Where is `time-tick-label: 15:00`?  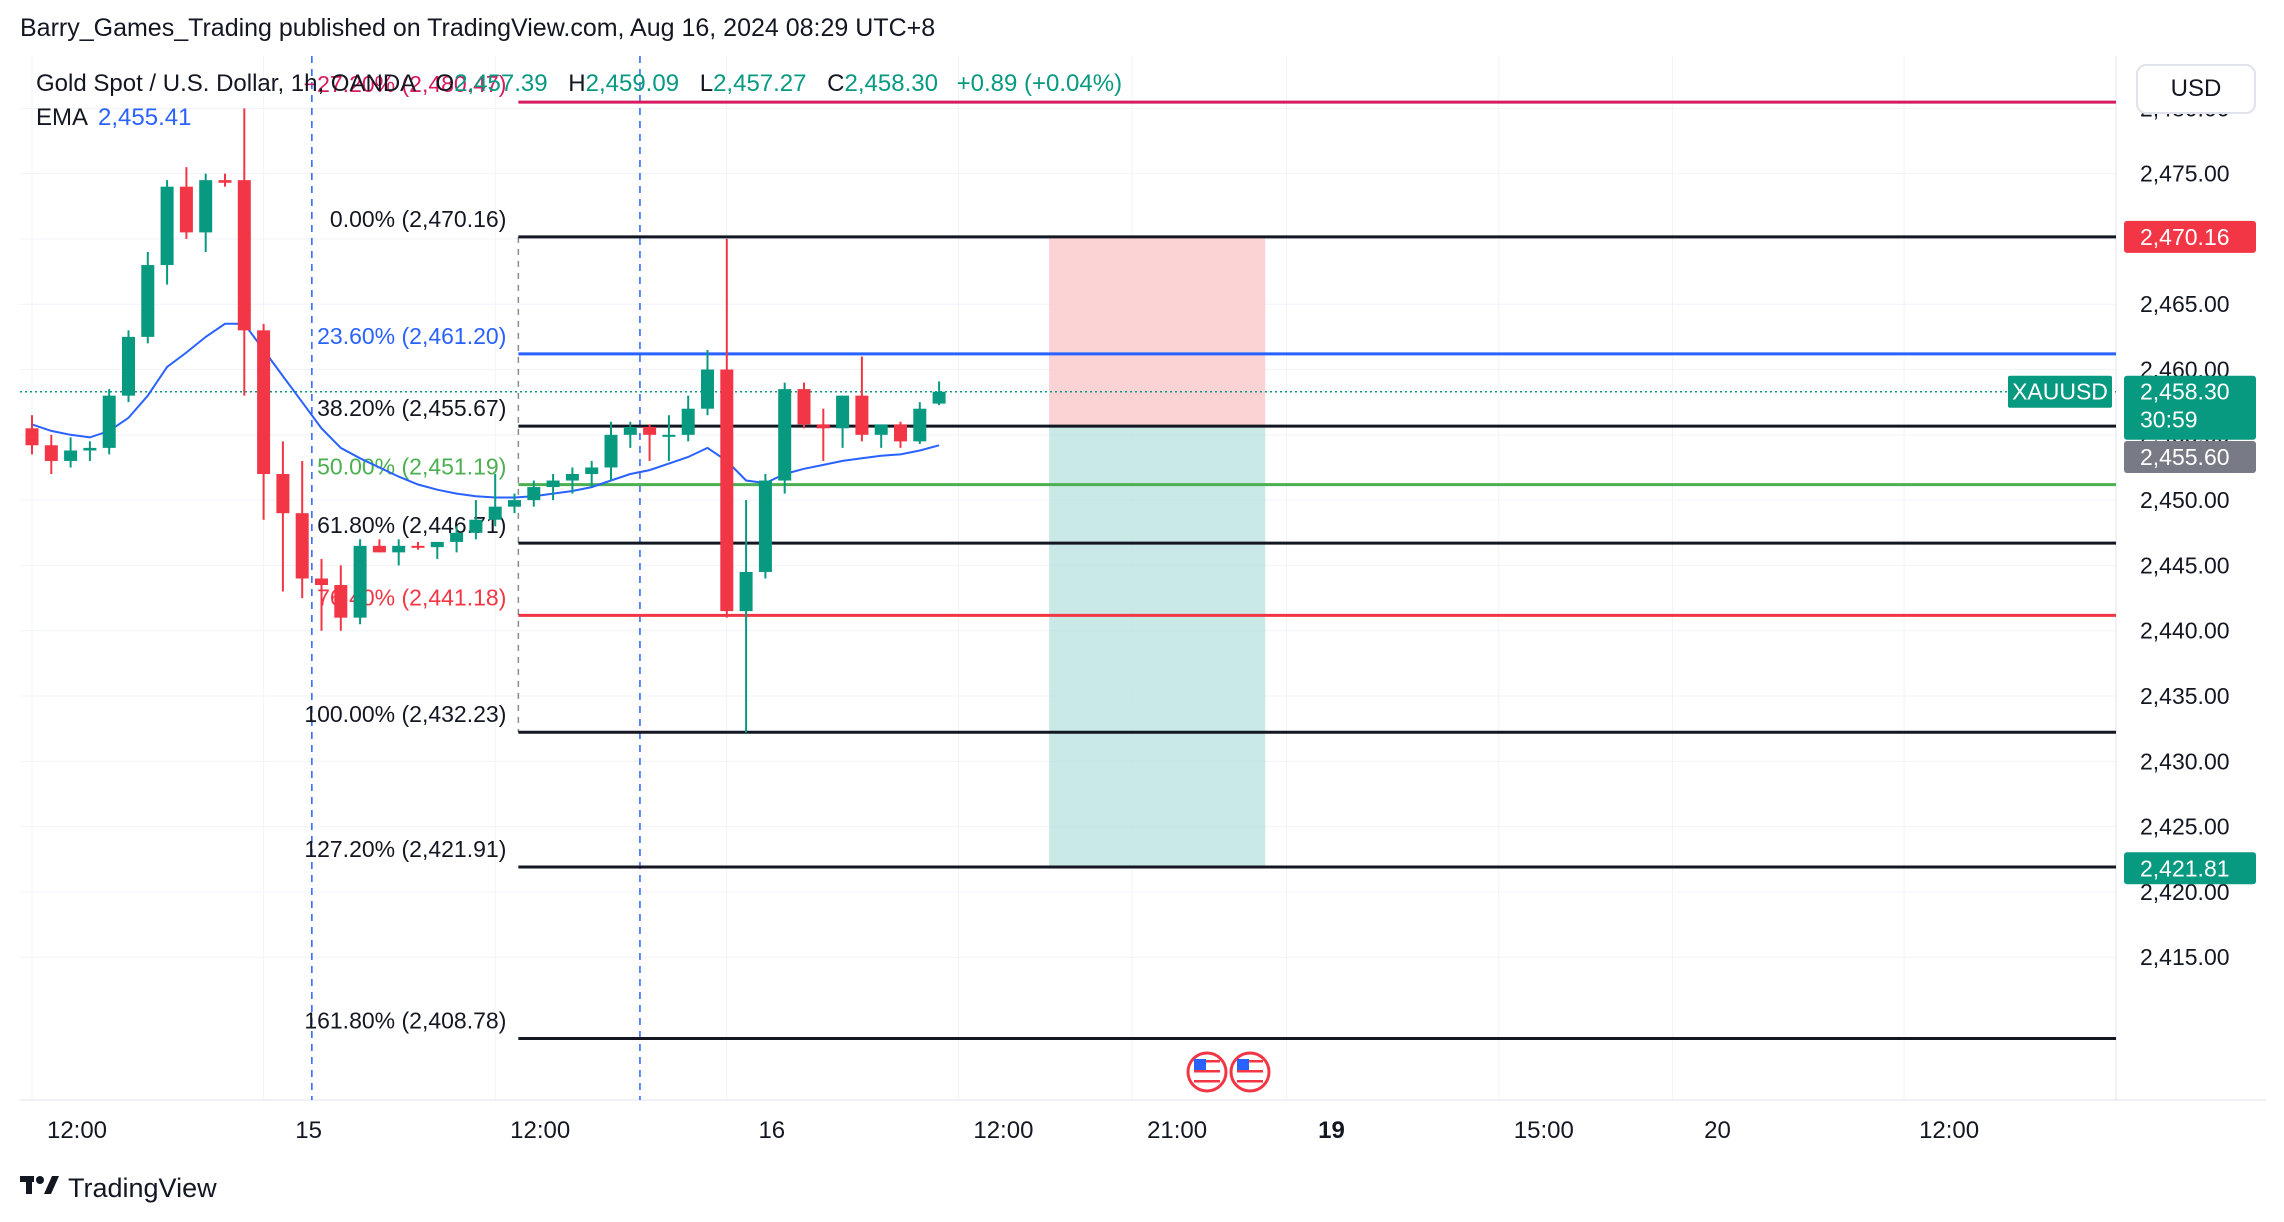
time-tick-label: 15:00 is located at coordinates (1544, 1130).